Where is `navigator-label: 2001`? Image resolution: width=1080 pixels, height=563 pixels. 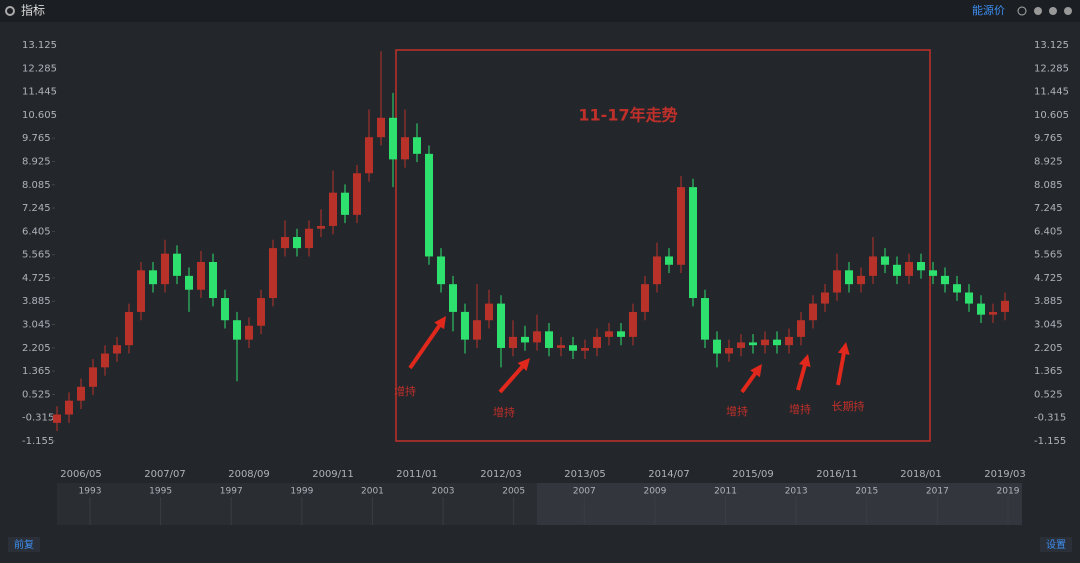 navigator-label: 2001 is located at coordinates (372, 492).